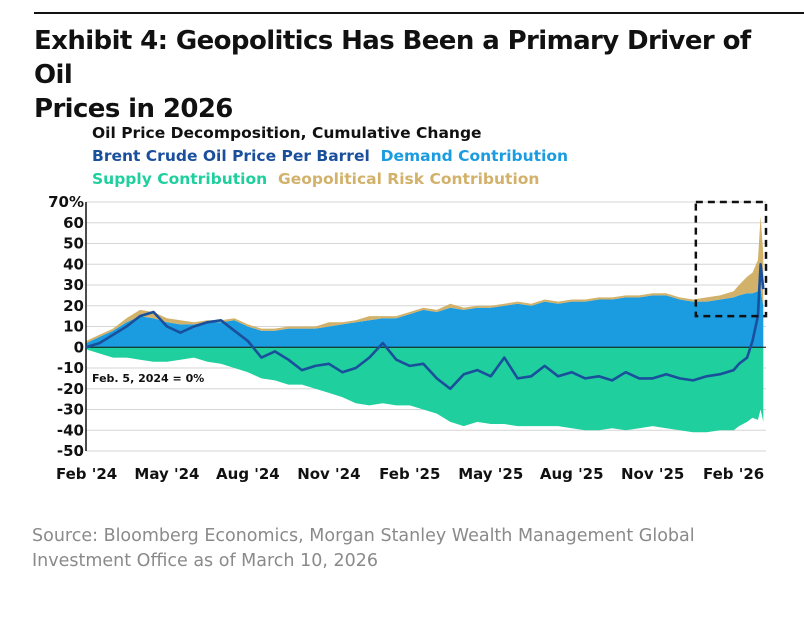 The width and height of the screenshot is (804, 618). I want to click on x-tick-label: Feb '25, so click(409, 474).